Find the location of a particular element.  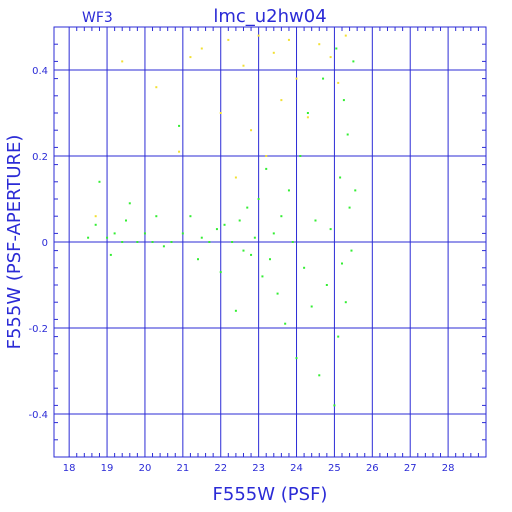

y-axis-label: F555W (PSF-APERTURE) is located at coordinates (14, 242).